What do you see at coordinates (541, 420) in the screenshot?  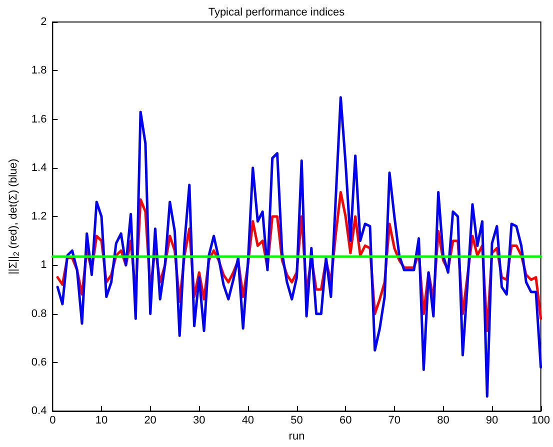 I see `x-tick-label: 100` at bounding box center [541, 420].